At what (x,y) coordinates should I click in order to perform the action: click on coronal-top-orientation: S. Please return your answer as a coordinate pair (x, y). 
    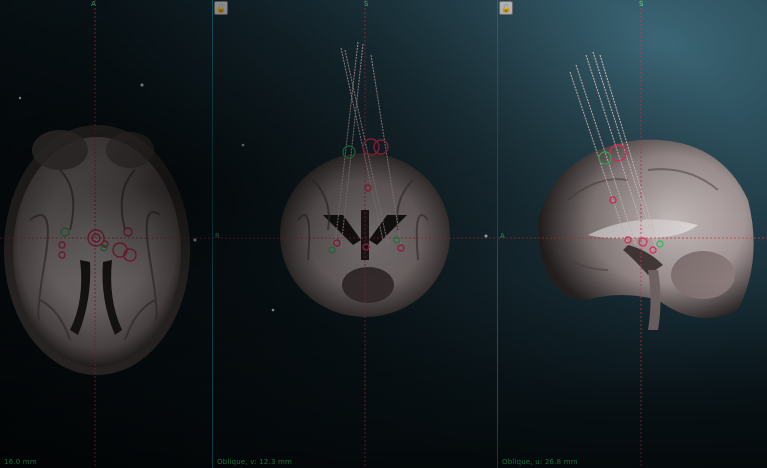
    Looking at the image, I should click on (366, 4).